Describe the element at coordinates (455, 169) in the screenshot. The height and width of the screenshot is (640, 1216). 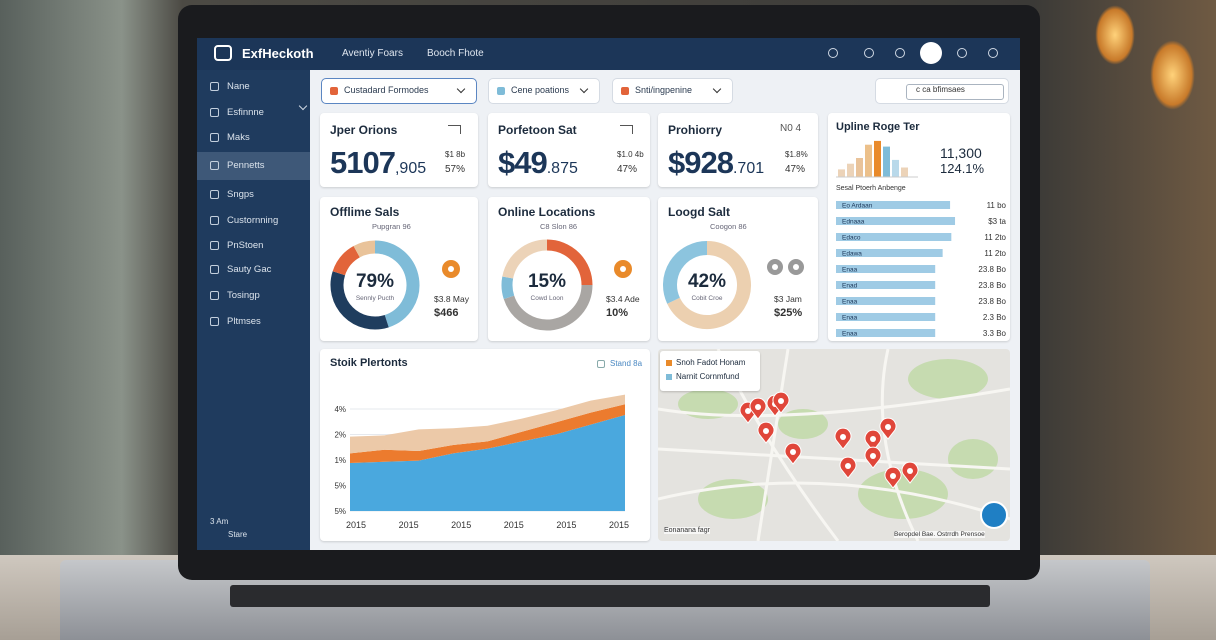
I see `kpi-percent: 57%` at that location.